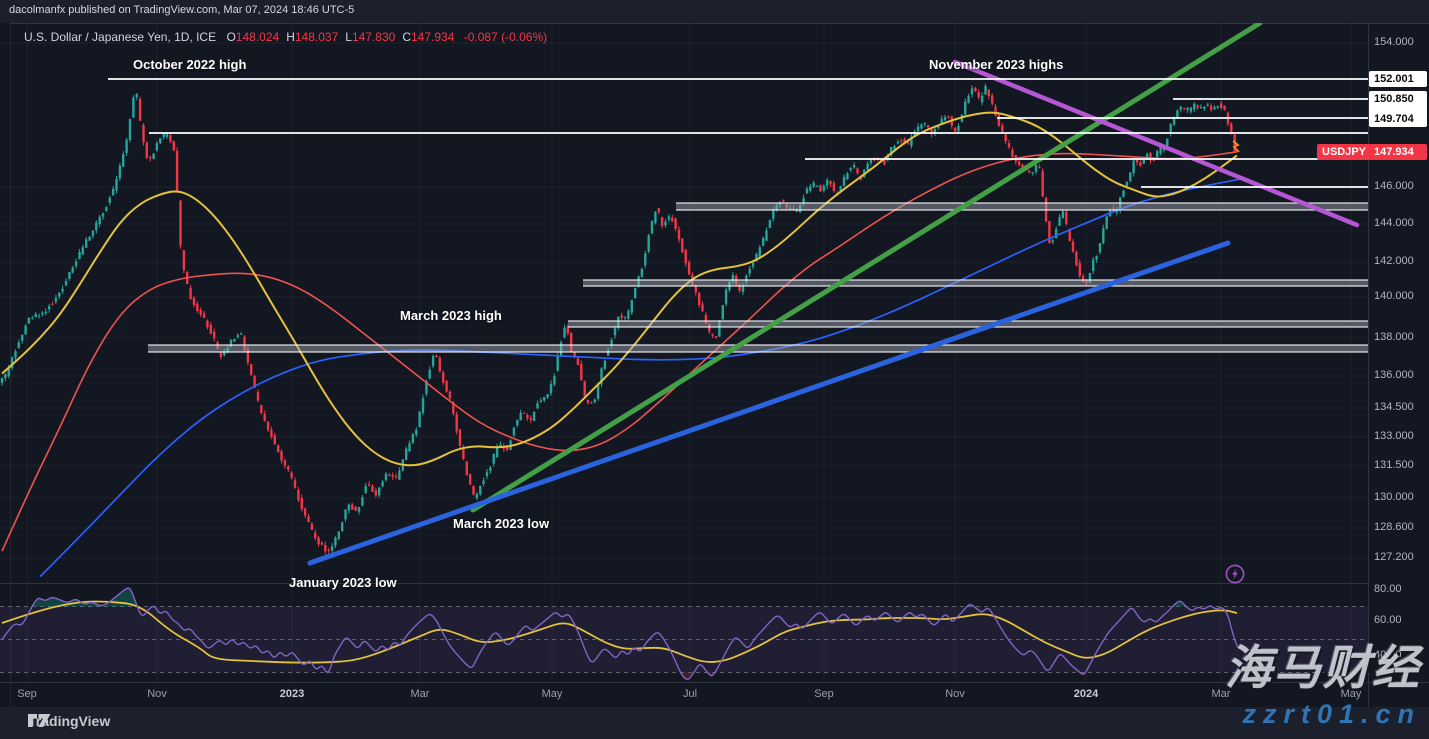 This screenshot has width=1429, height=739. What do you see at coordinates (1344, 152) in the screenshot?
I see `symbol-price-flag: USDJPY` at bounding box center [1344, 152].